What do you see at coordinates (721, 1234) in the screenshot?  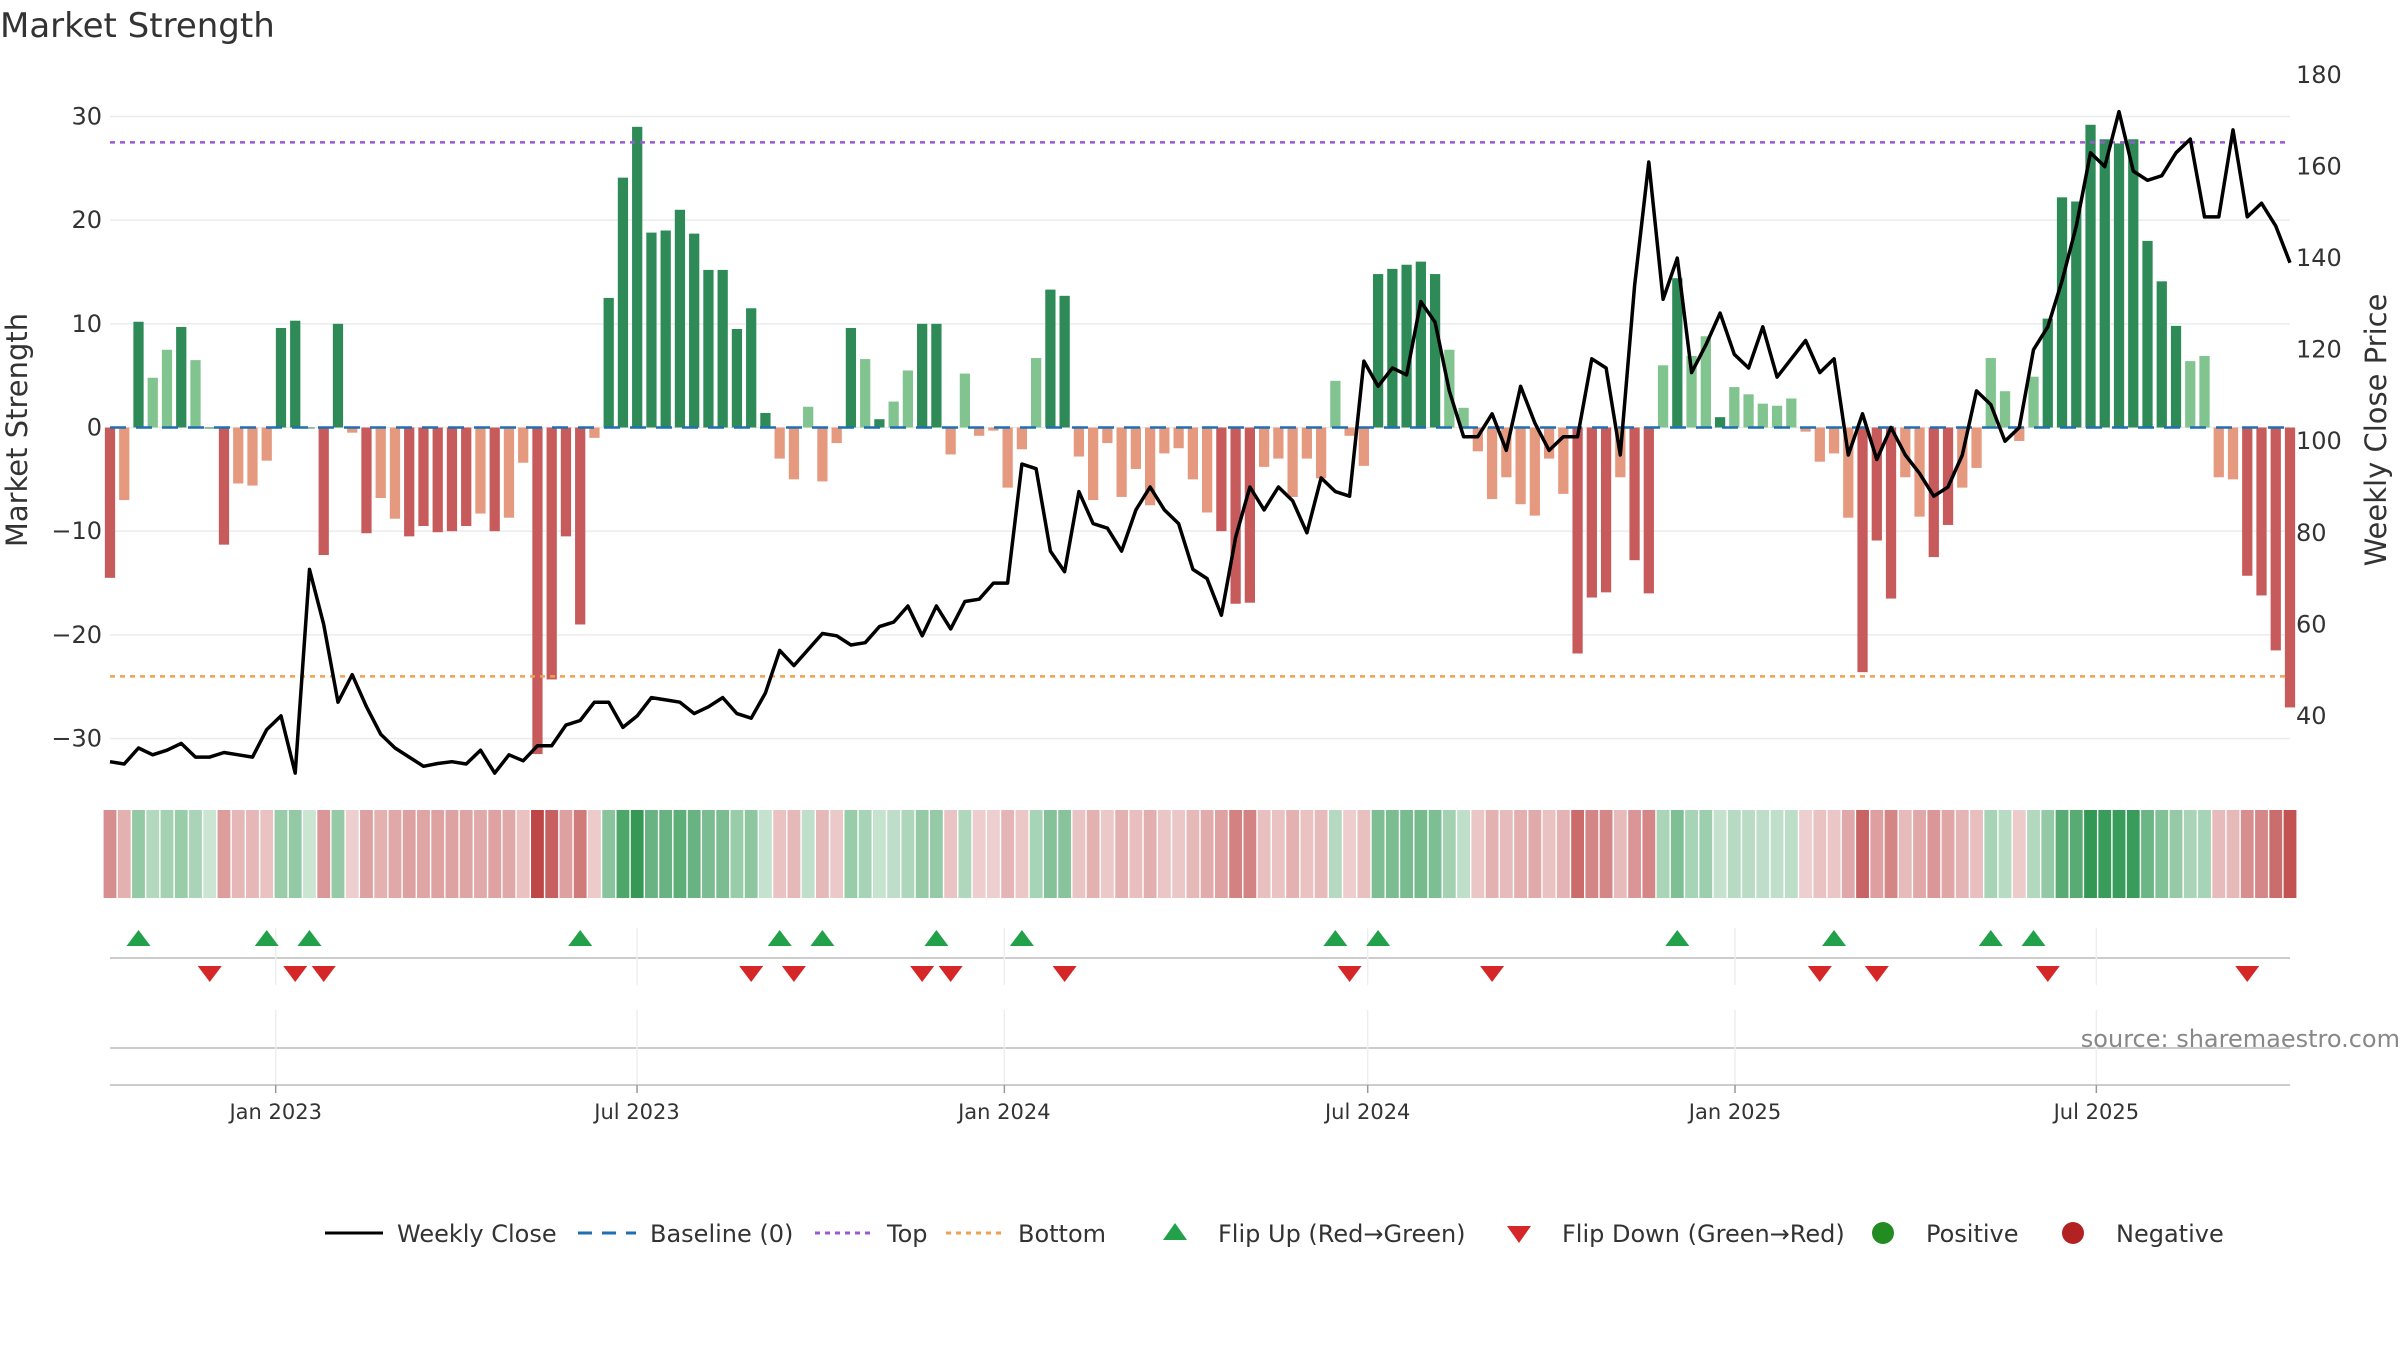 I see `legend-label: Baseline (0)` at bounding box center [721, 1234].